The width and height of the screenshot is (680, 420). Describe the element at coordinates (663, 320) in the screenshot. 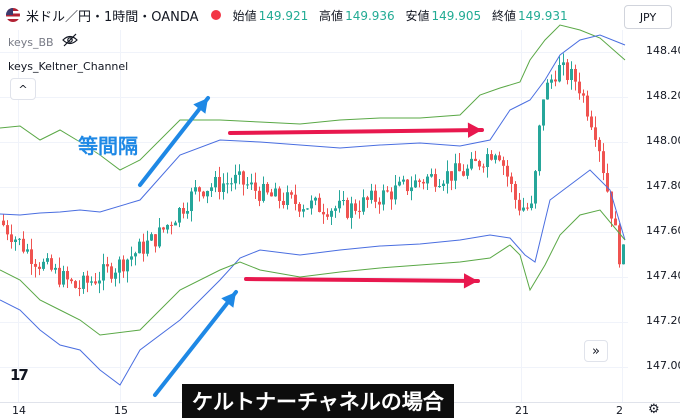

I see `price-tick: 147.200` at that location.